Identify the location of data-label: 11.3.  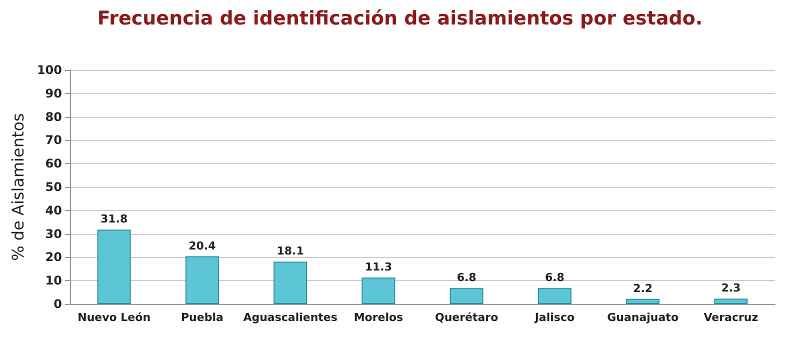
(378, 267).